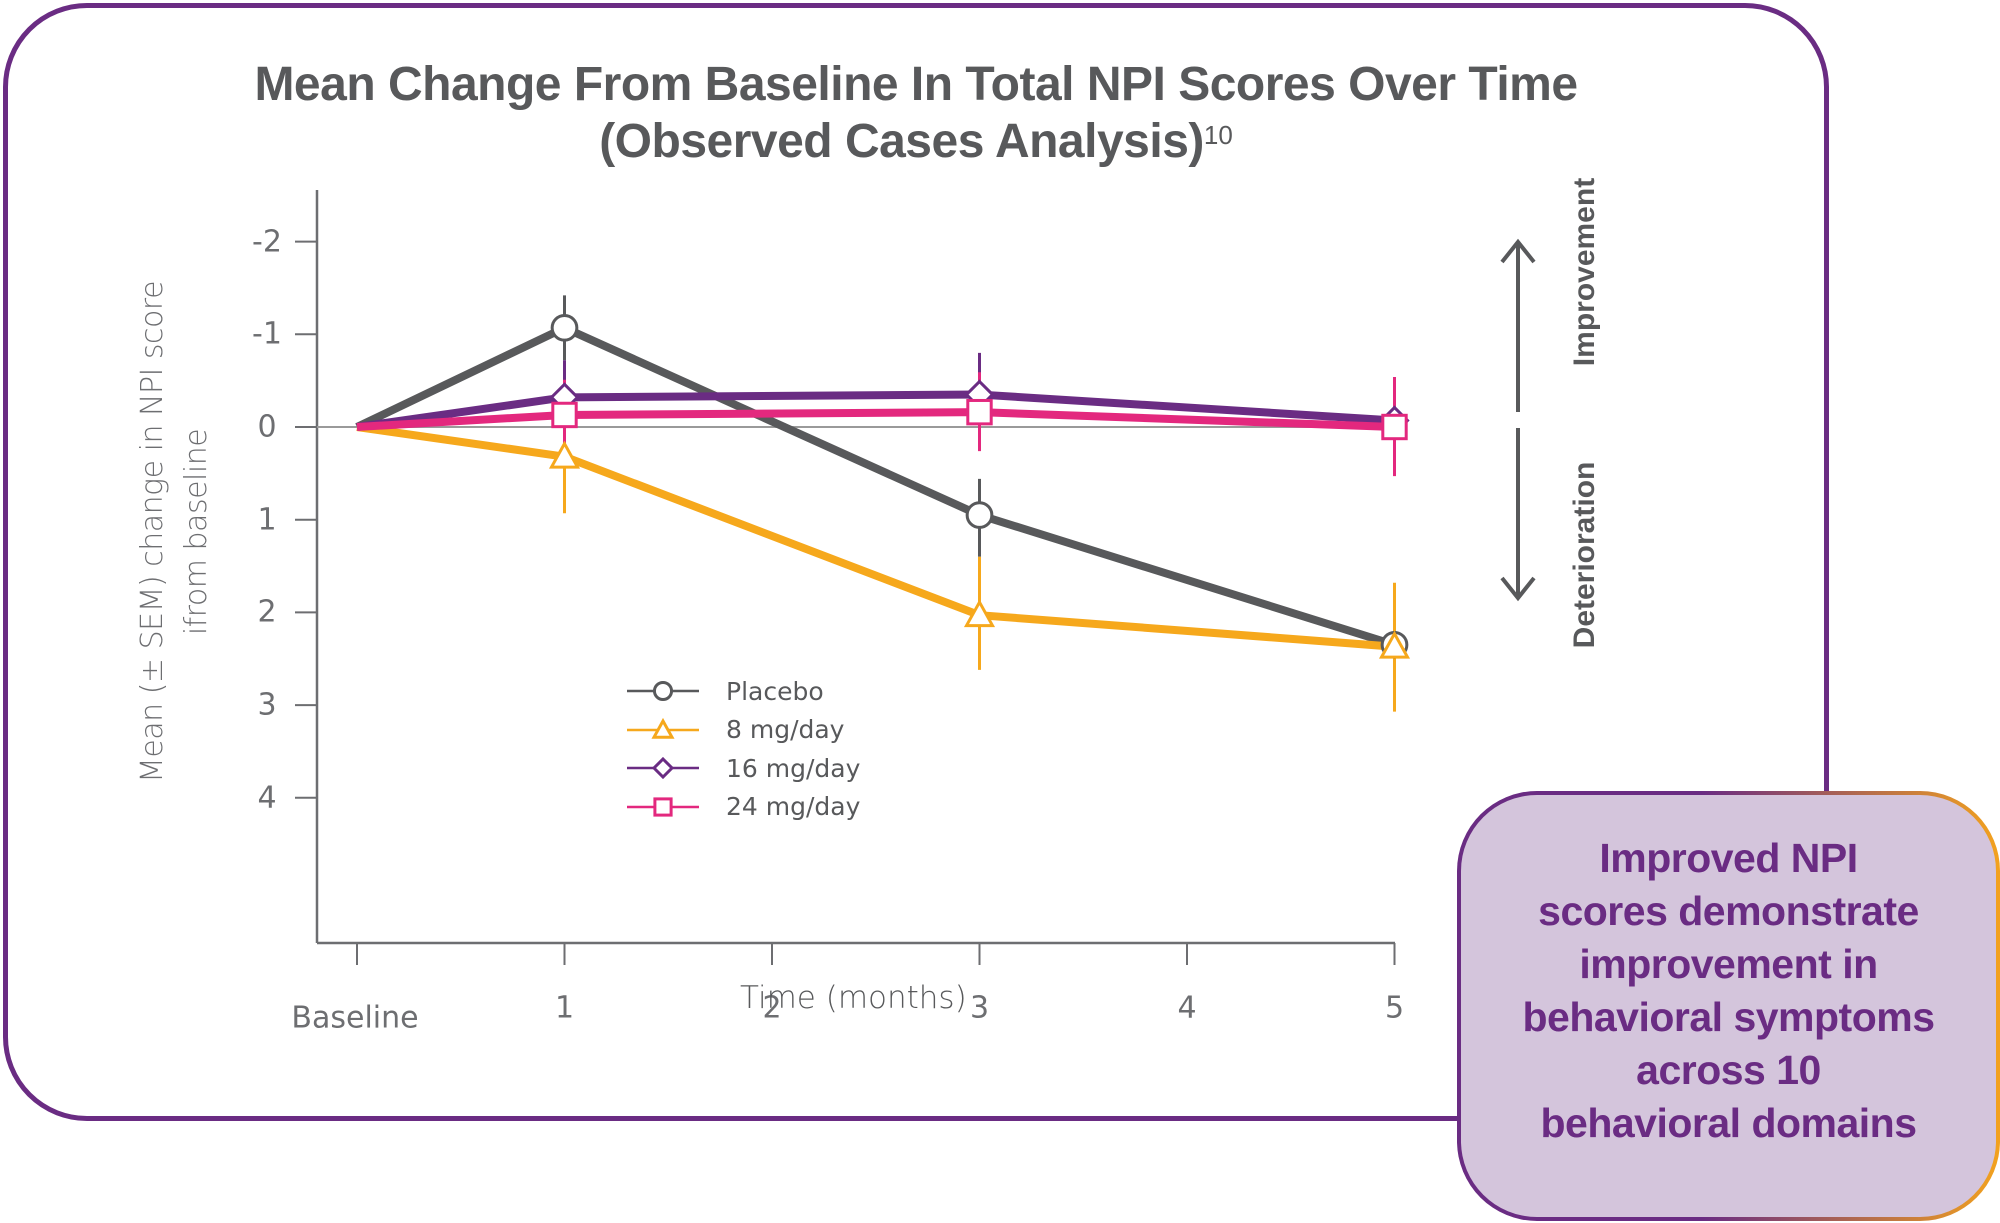 This screenshot has width=2000, height=1223. I want to click on deterioration-arrow-head-icon, so click(1518, 589).